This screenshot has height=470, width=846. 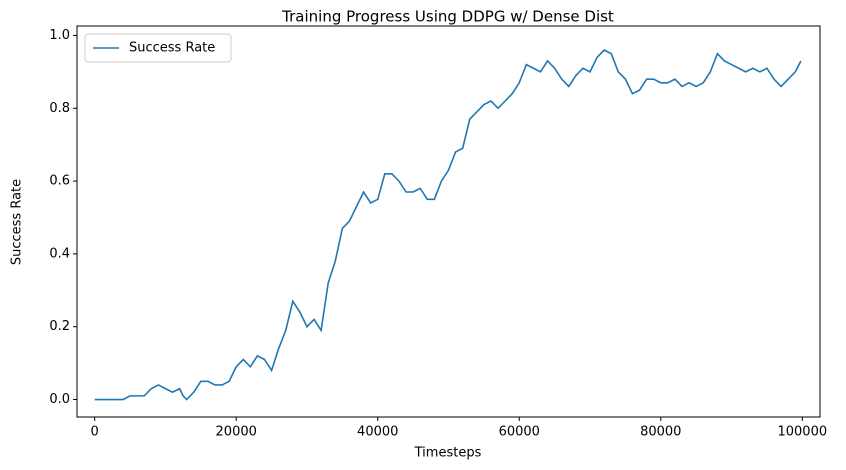 I want to click on y-tick-label: 1.0, so click(x=59, y=35).